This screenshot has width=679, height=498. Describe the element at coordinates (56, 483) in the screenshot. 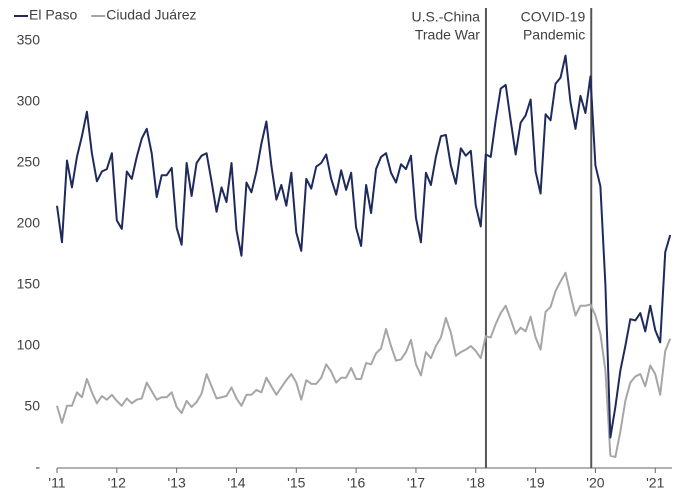

I see `x-tick-label: '11` at that location.